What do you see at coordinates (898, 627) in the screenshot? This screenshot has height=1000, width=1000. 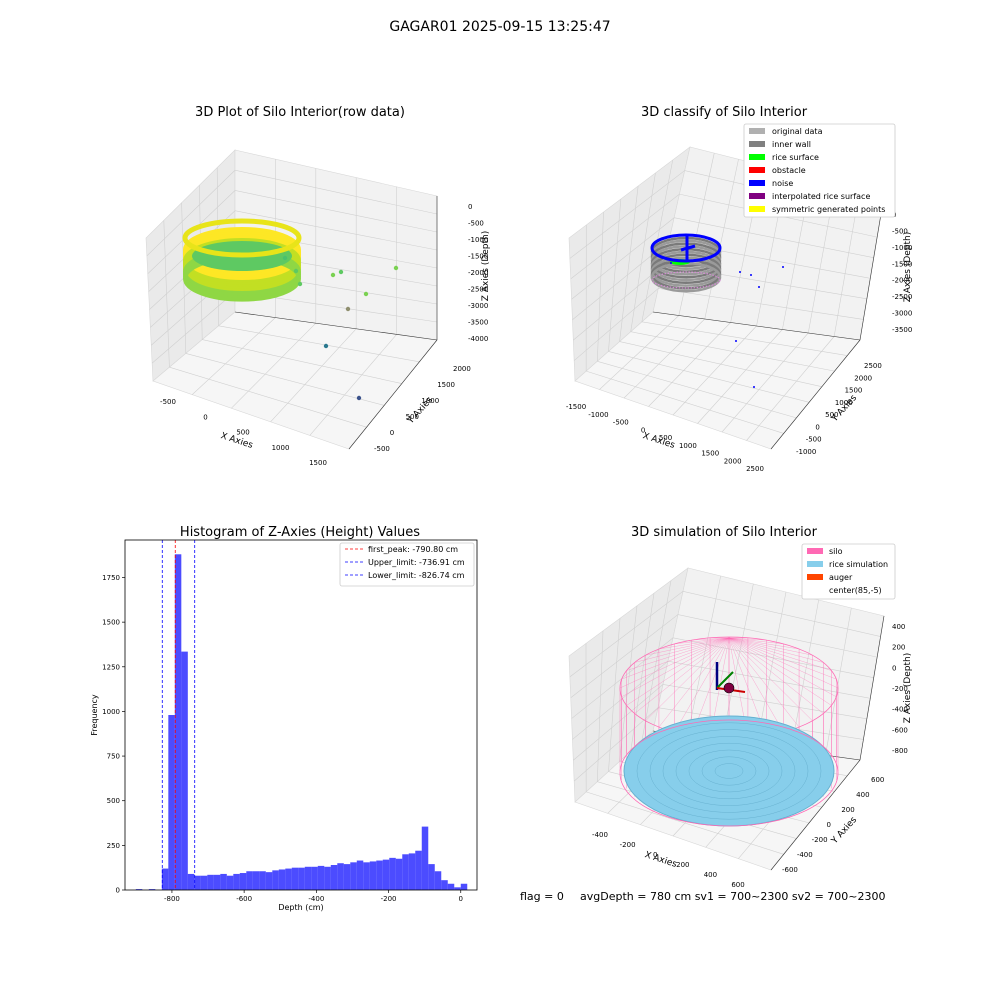 I see `z-tick-label: 400` at bounding box center [898, 627].